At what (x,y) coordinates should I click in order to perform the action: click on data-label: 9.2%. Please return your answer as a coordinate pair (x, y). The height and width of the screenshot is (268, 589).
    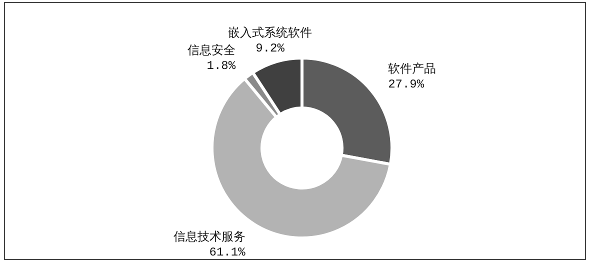
    Looking at the image, I should click on (271, 49).